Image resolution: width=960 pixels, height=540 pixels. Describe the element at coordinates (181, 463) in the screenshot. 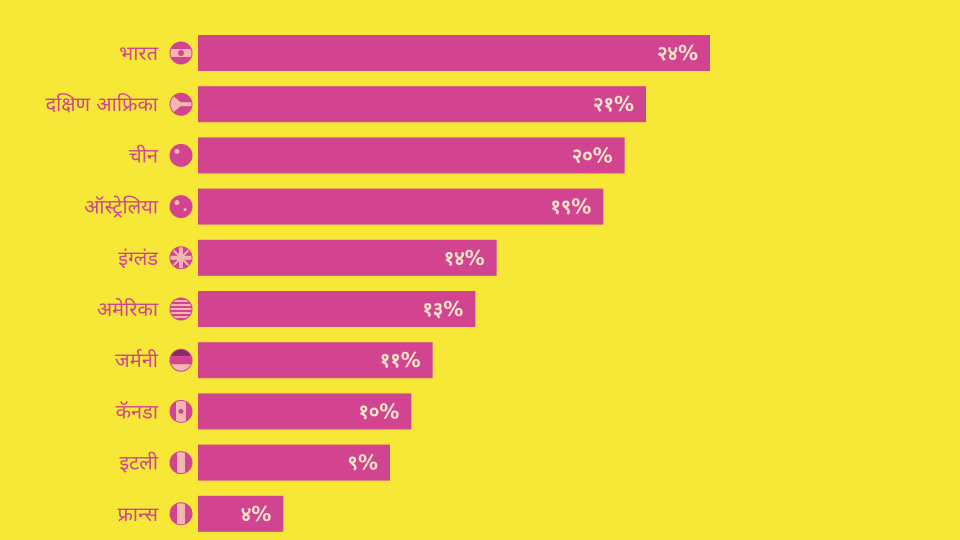

I see `italy-flag-icon` at that location.